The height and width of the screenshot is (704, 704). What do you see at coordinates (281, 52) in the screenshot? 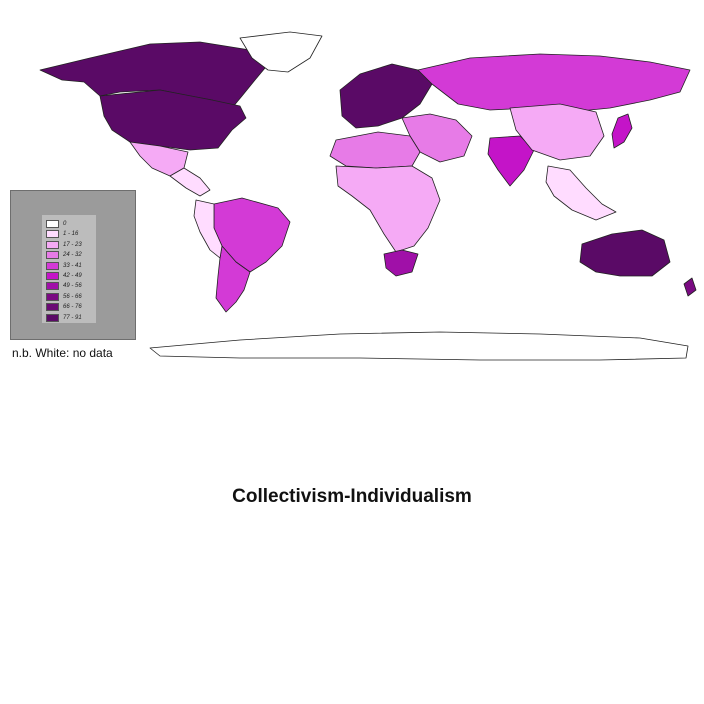
I see `region-greenland` at bounding box center [281, 52].